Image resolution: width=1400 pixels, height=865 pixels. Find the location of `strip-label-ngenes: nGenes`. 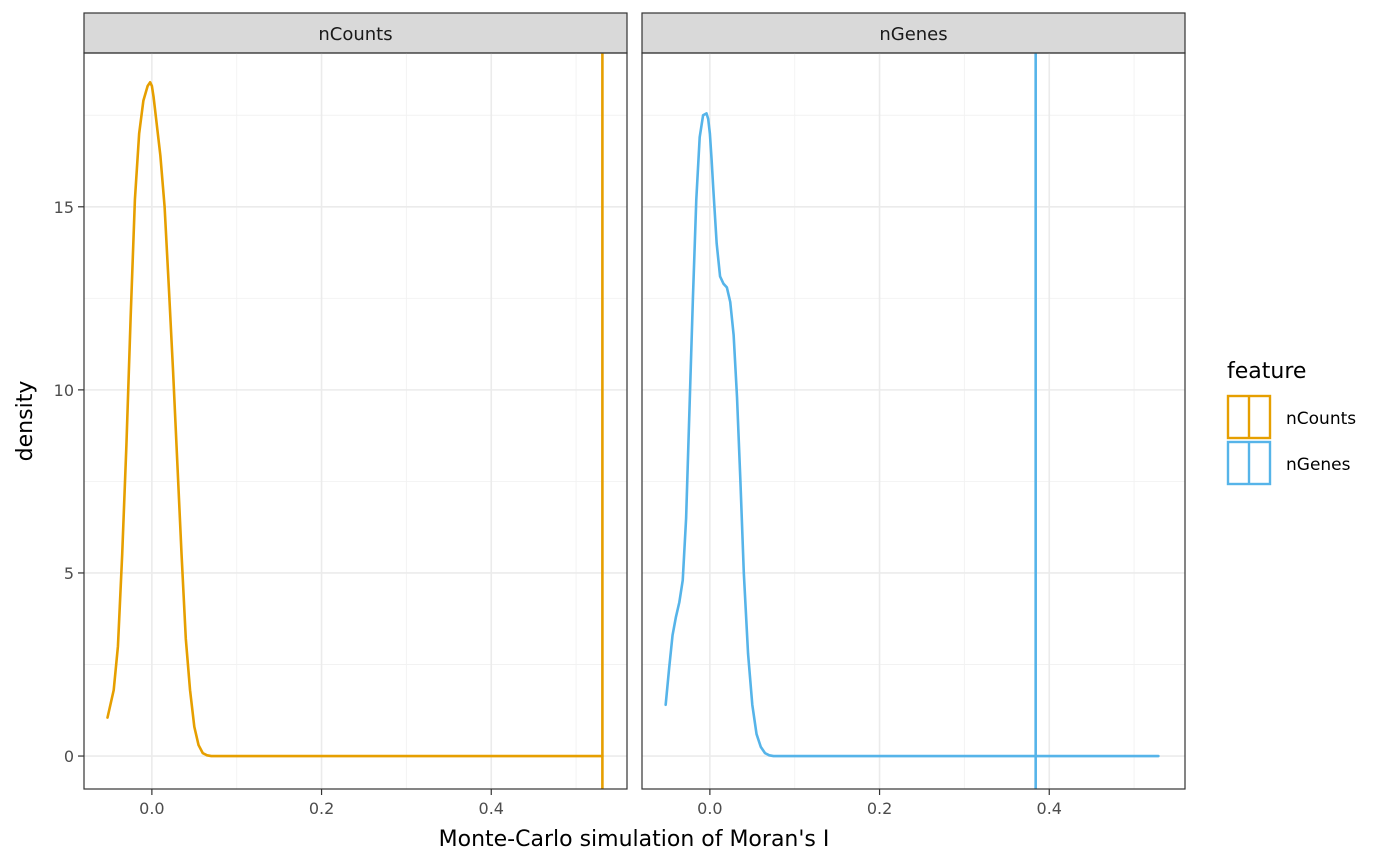

strip-label-ngenes: nGenes is located at coordinates (913, 34).